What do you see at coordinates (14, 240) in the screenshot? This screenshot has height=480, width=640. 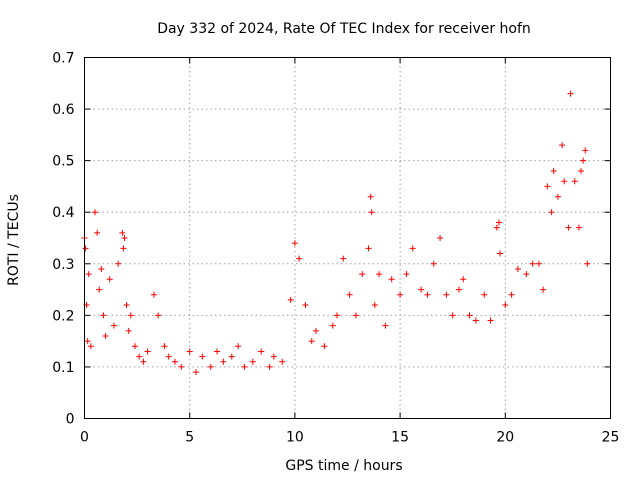 I see `y-axis-label: ROTI / TECUs` at bounding box center [14, 240].